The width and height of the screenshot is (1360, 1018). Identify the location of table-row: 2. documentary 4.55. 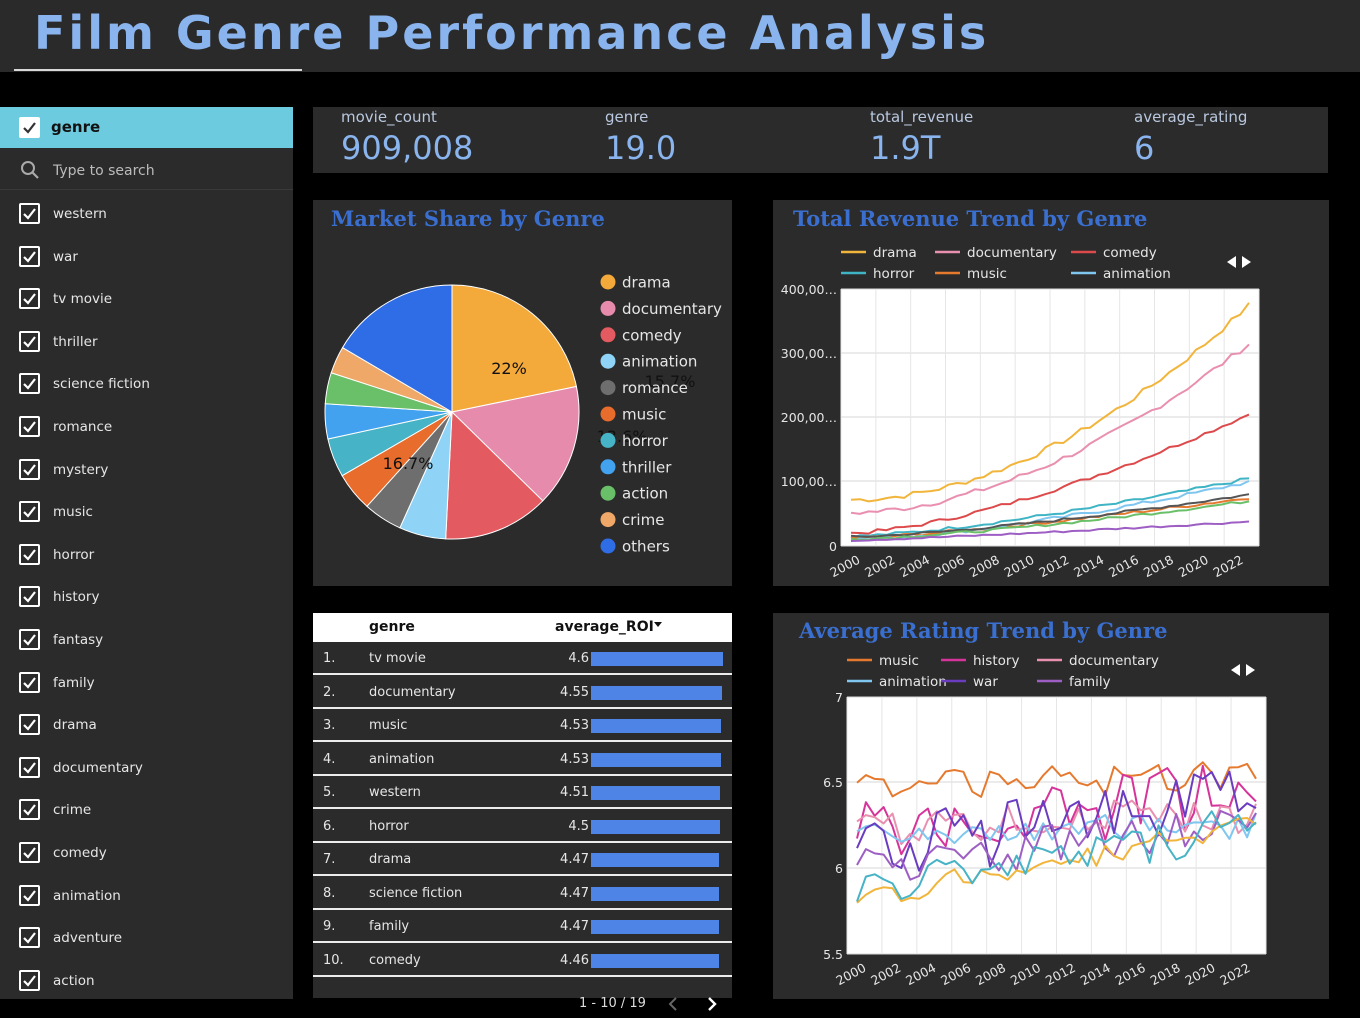
(522, 692).